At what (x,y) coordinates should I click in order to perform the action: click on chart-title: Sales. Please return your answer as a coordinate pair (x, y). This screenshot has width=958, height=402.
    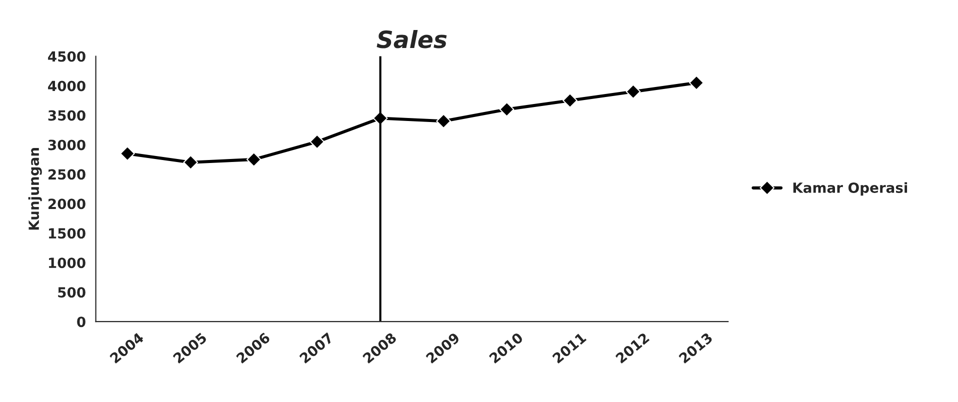
    Looking at the image, I should click on (411, 39).